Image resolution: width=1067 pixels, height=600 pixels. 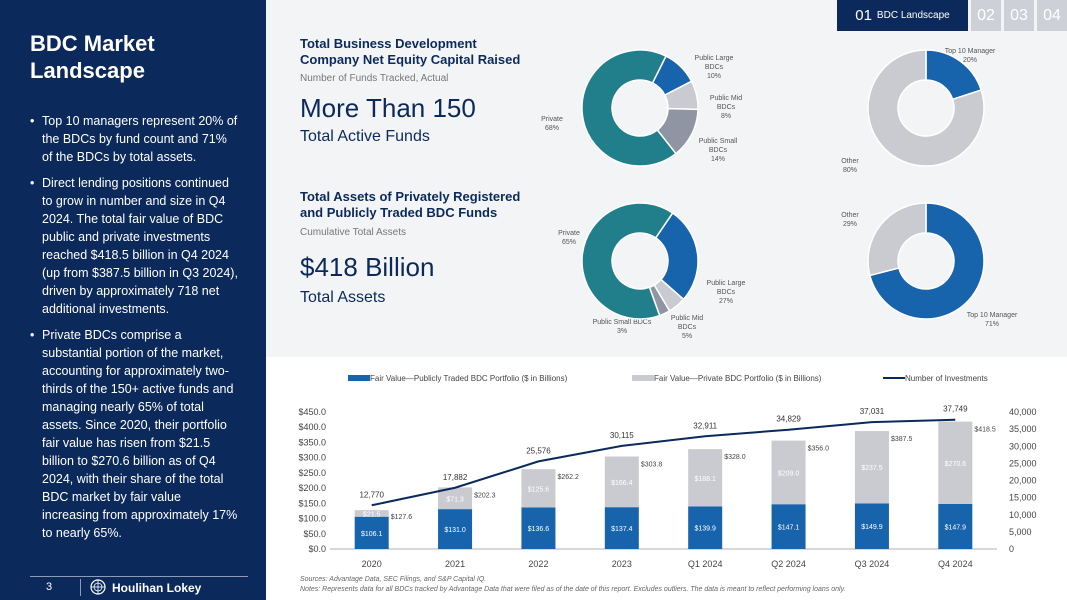 I want to click on bar-public-value: $149.9, so click(x=872, y=527).